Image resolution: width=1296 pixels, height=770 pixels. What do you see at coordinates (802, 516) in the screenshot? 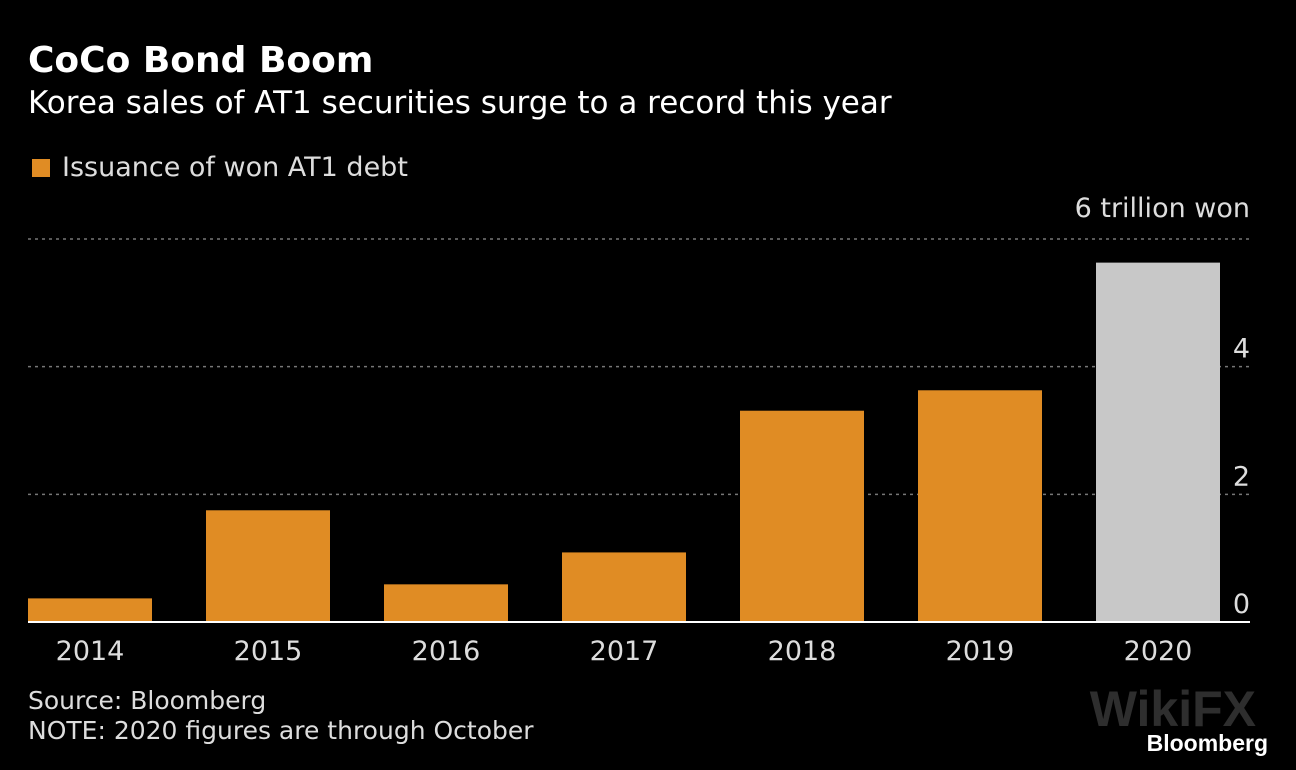
I see `bar-2018` at bounding box center [802, 516].